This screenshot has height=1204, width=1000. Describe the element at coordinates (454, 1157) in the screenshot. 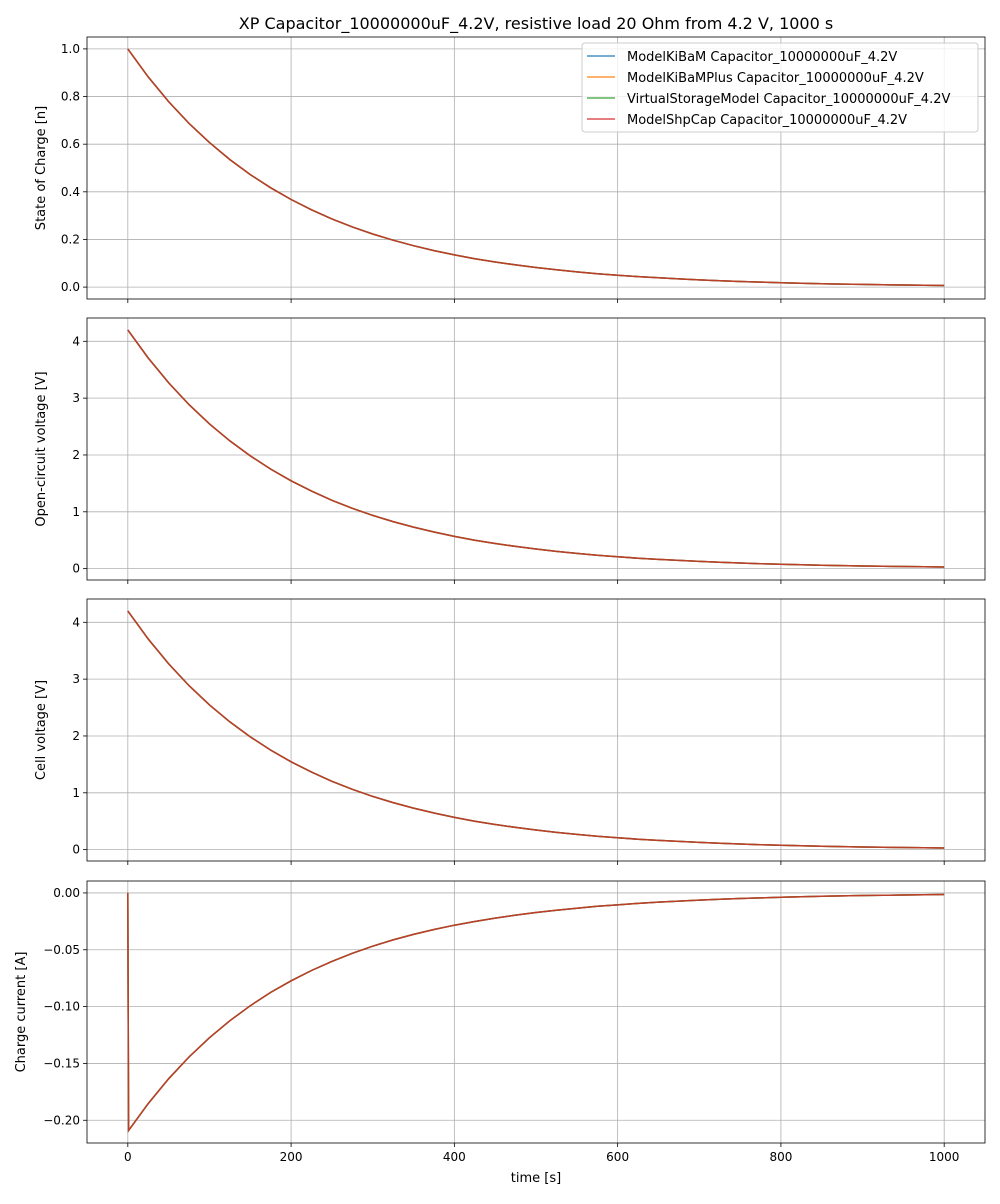

I see `x-tick-label: 400` at that location.